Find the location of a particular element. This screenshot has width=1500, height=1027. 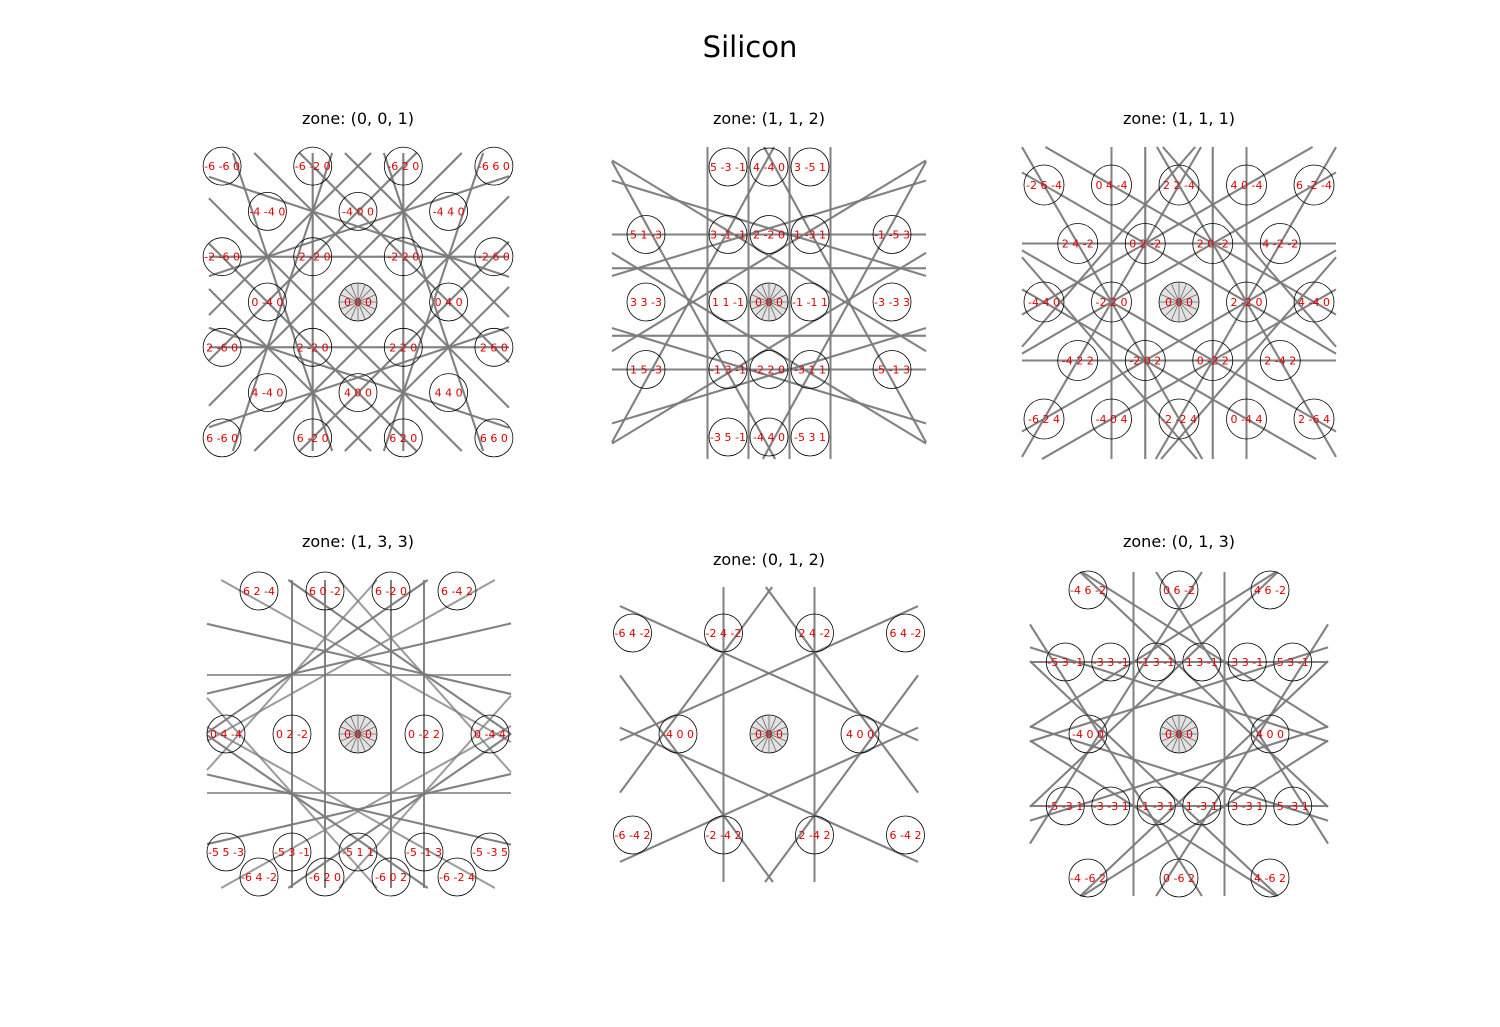

hkl-label: -4 0 0 is located at coordinates (1088, 734).